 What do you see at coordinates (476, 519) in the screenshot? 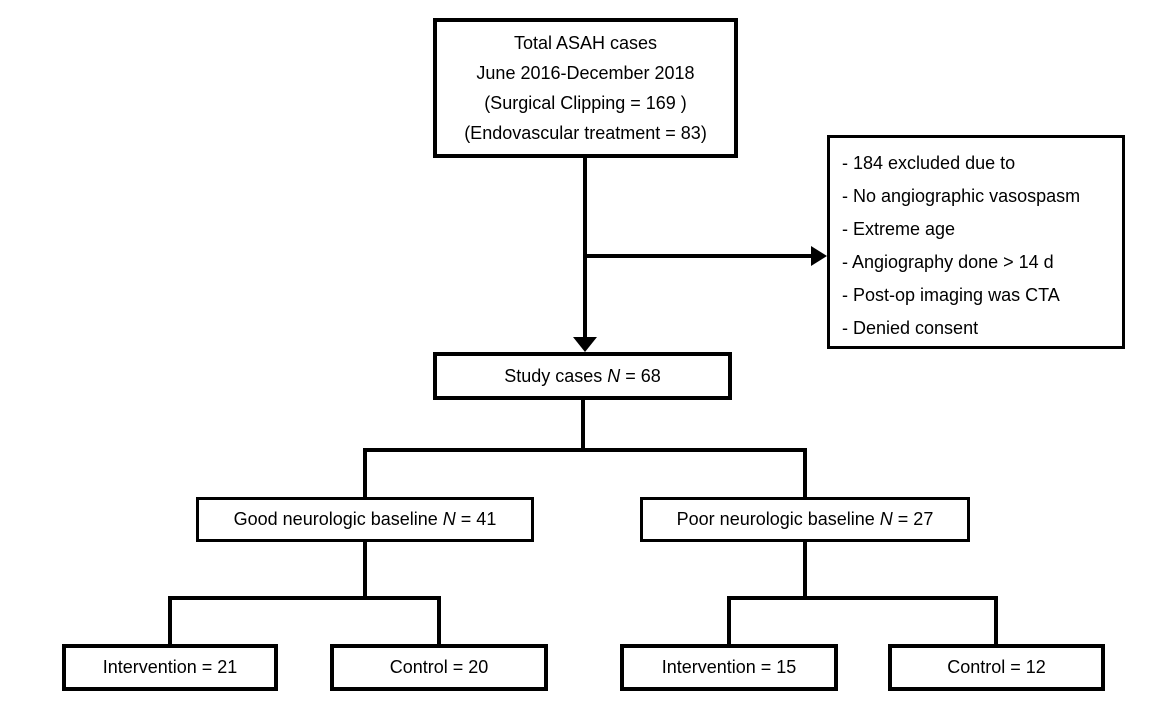
I see `good-baseline-value: = 41` at bounding box center [476, 519].